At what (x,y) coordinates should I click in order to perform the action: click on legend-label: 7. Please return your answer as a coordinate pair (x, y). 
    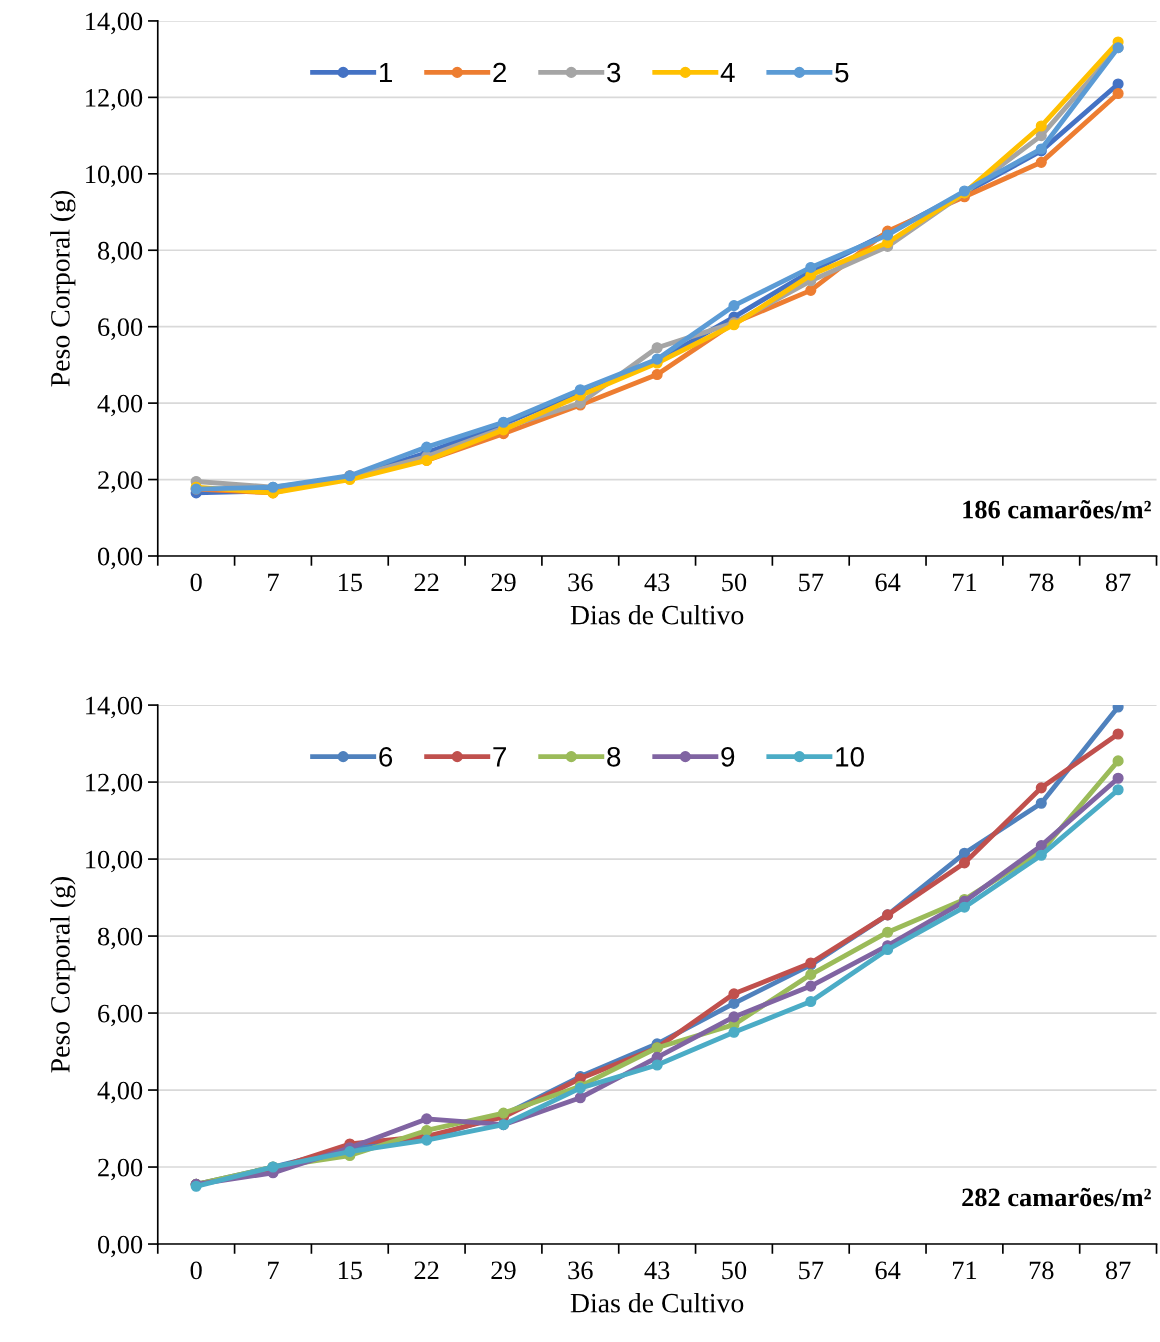
    Looking at the image, I should click on (499, 757).